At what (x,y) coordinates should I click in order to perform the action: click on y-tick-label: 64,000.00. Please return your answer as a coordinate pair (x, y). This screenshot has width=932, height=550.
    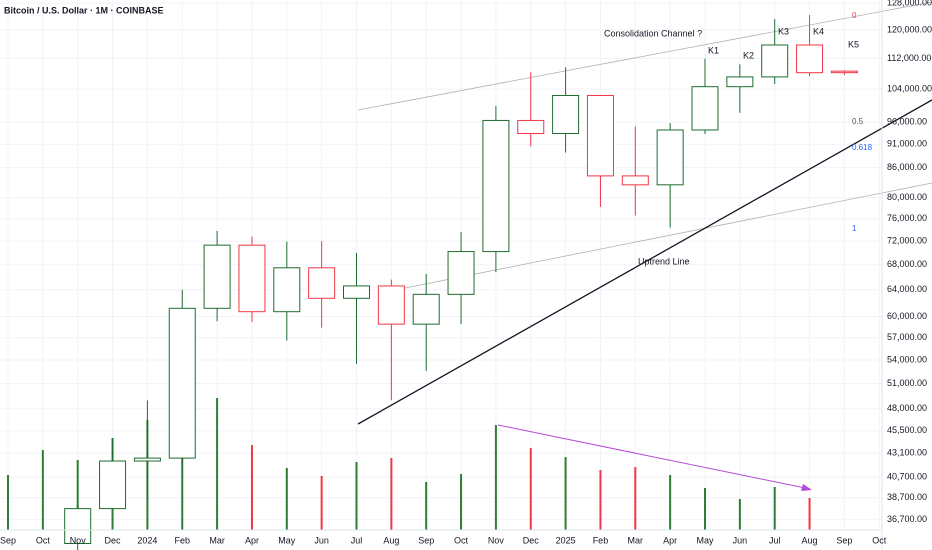
    Looking at the image, I should click on (907, 289).